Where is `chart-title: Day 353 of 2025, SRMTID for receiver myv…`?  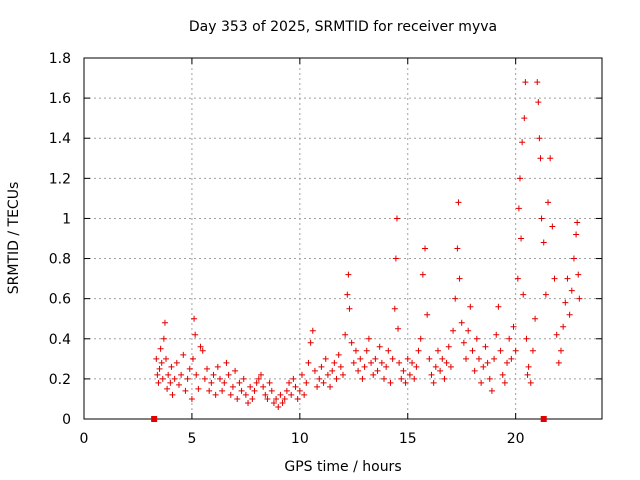
chart-title: Day 353 of 2025, SRMTID for receiver myv… is located at coordinates (343, 27).